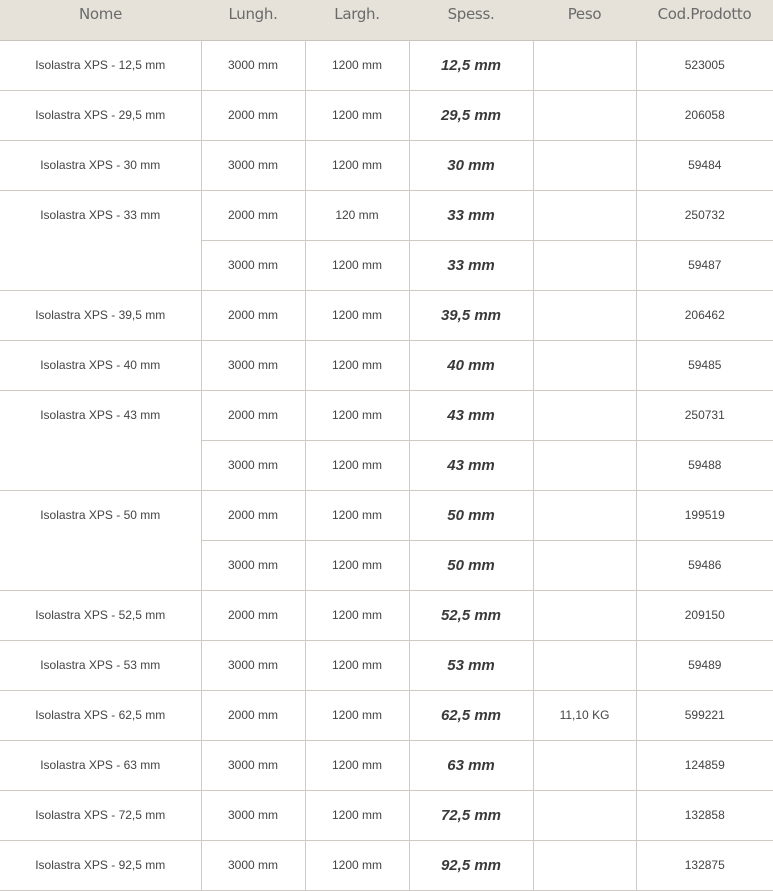 The width and height of the screenshot is (773, 891). I want to click on header-cod-prodotto: Cod.Prodotto, so click(704, 20).